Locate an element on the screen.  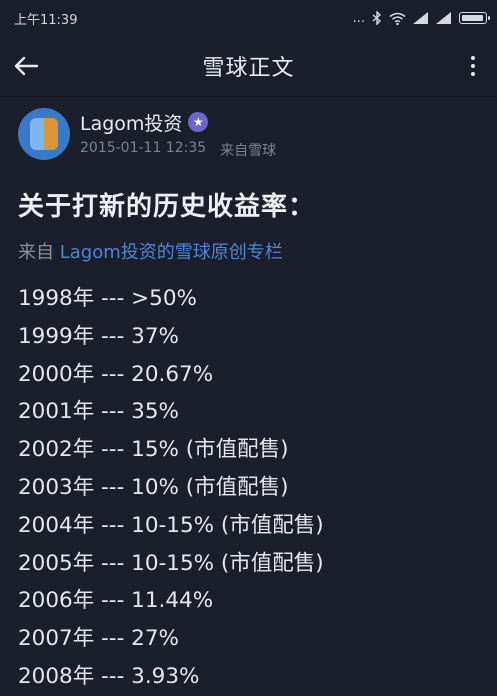
back-button is located at coordinates (26, 66).